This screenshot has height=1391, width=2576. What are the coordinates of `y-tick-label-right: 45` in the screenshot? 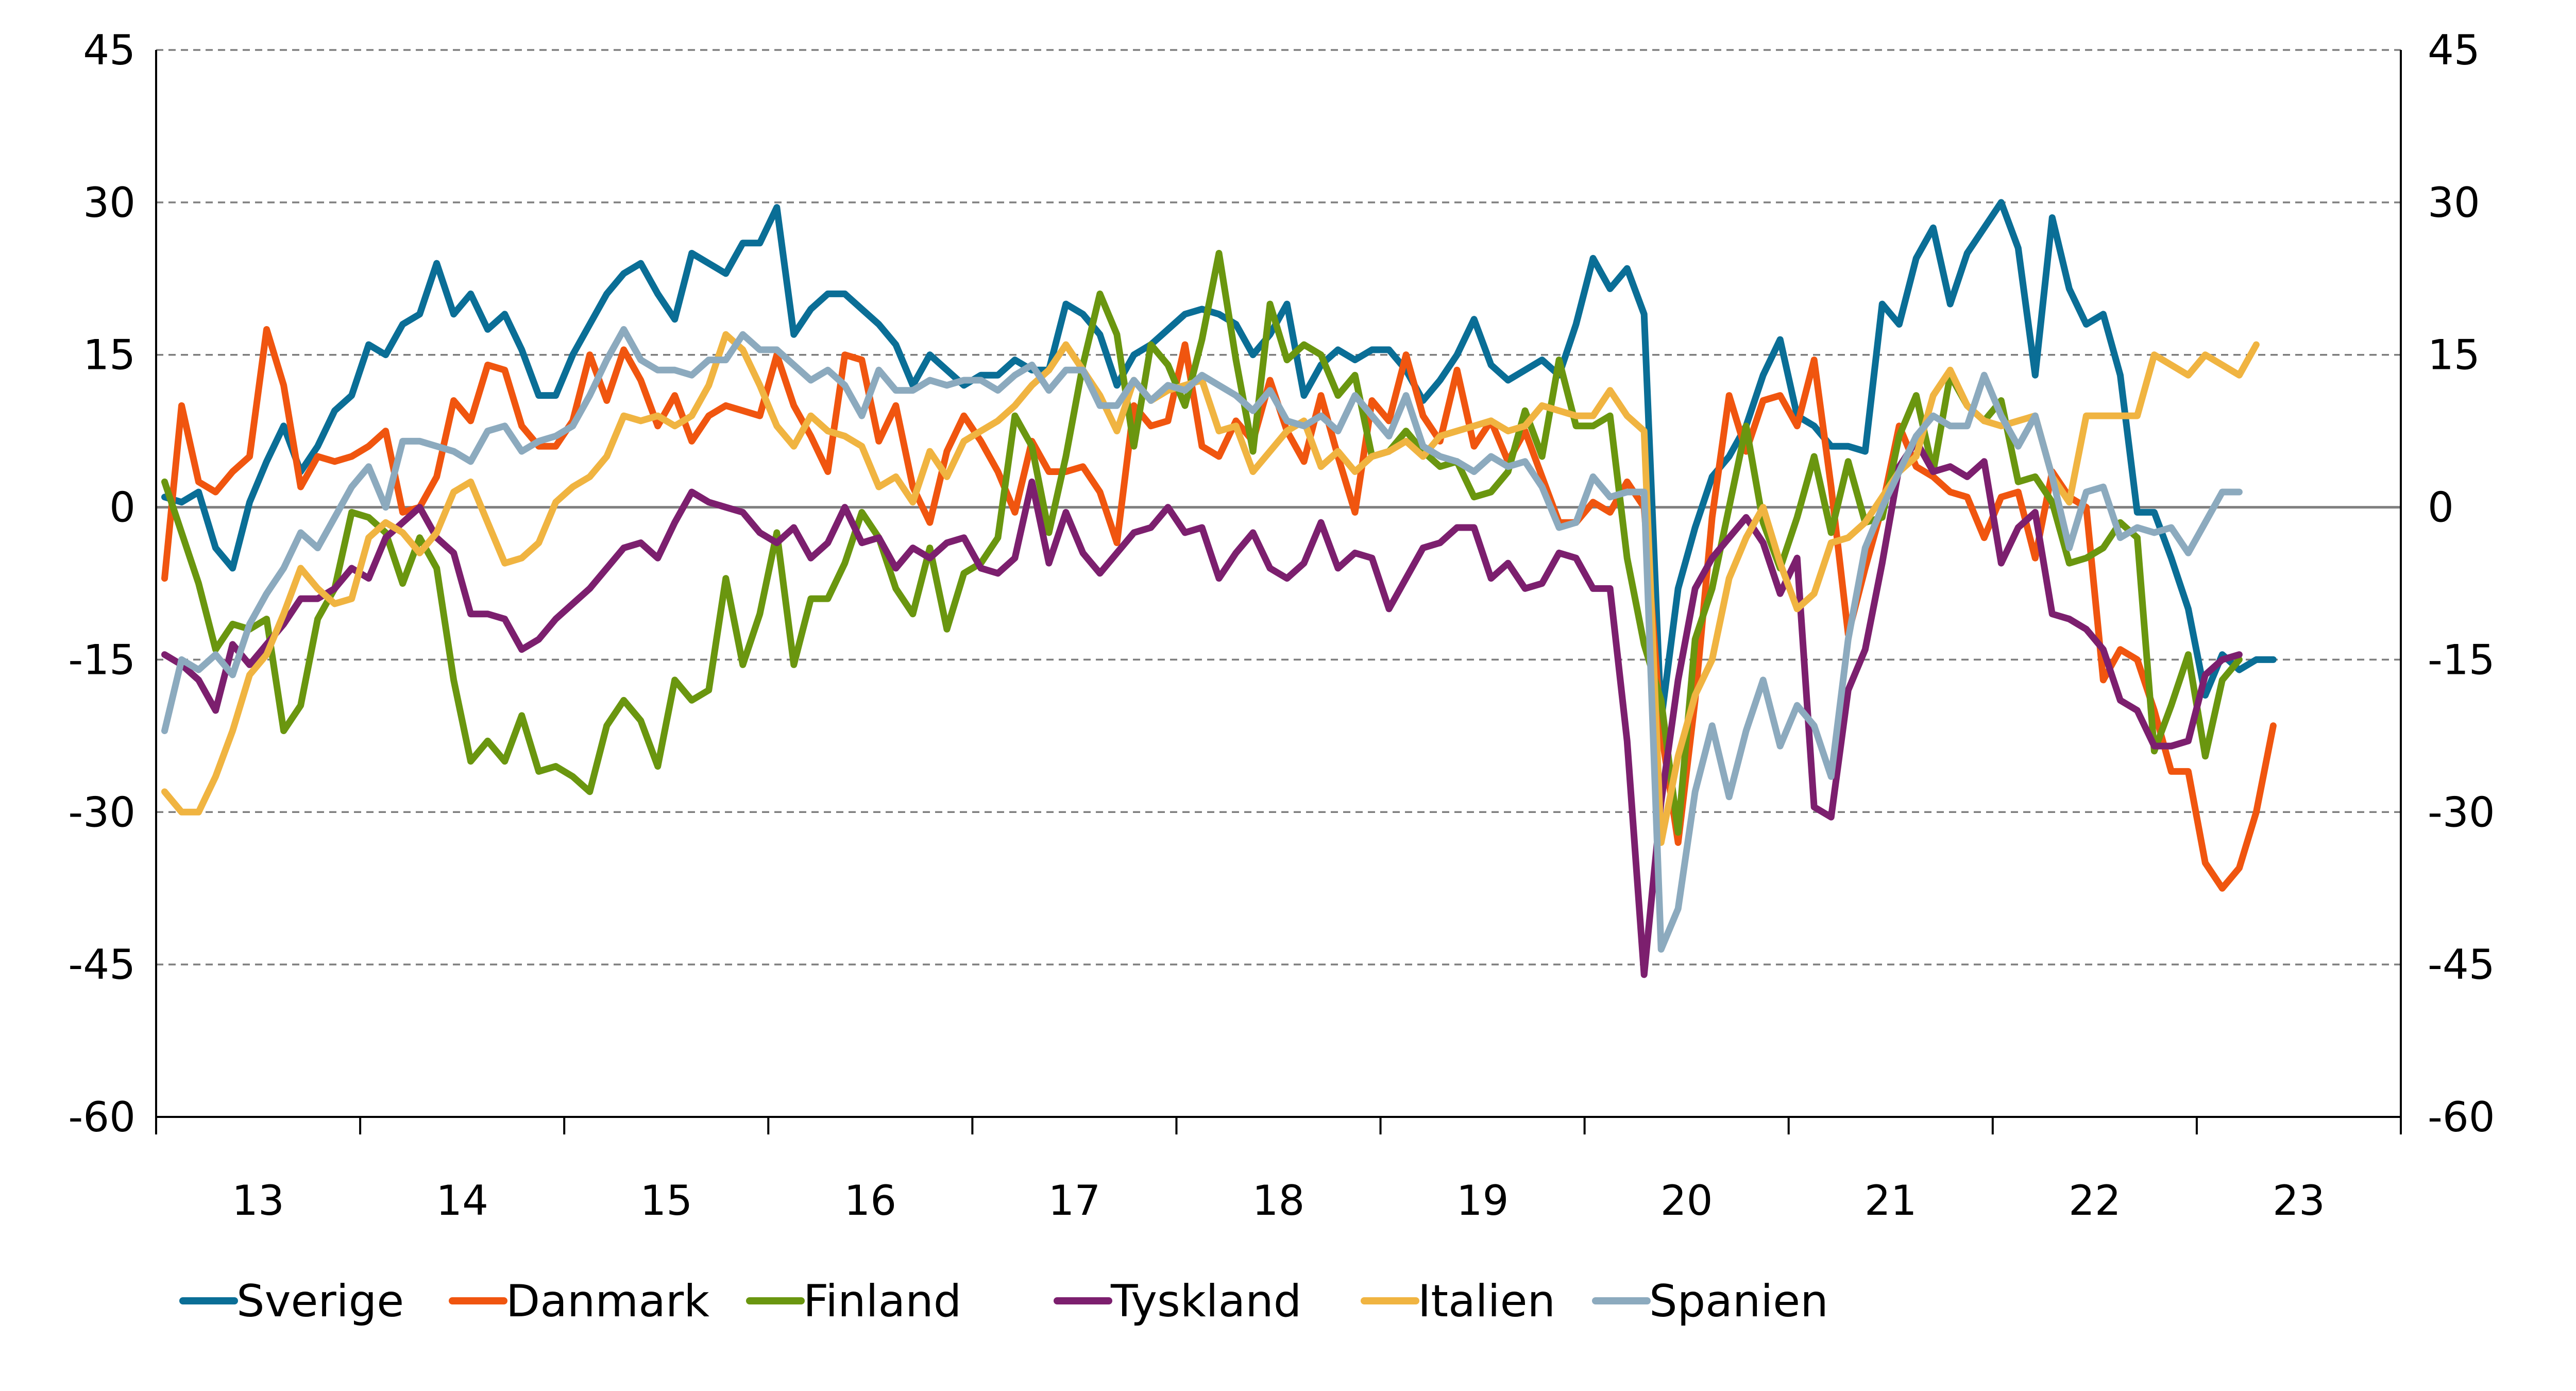 It's located at (2454, 50).